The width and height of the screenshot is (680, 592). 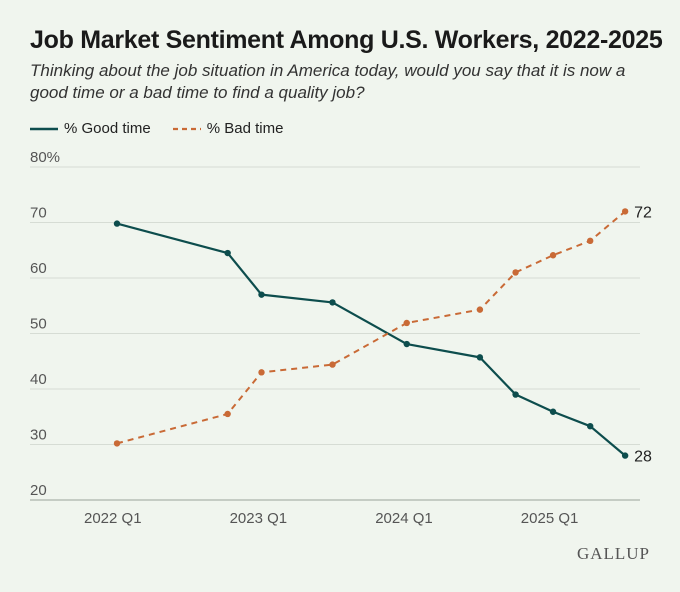 What do you see at coordinates (38, 324) in the screenshot?
I see `y-tick-label: 50` at bounding box center [38, 324].